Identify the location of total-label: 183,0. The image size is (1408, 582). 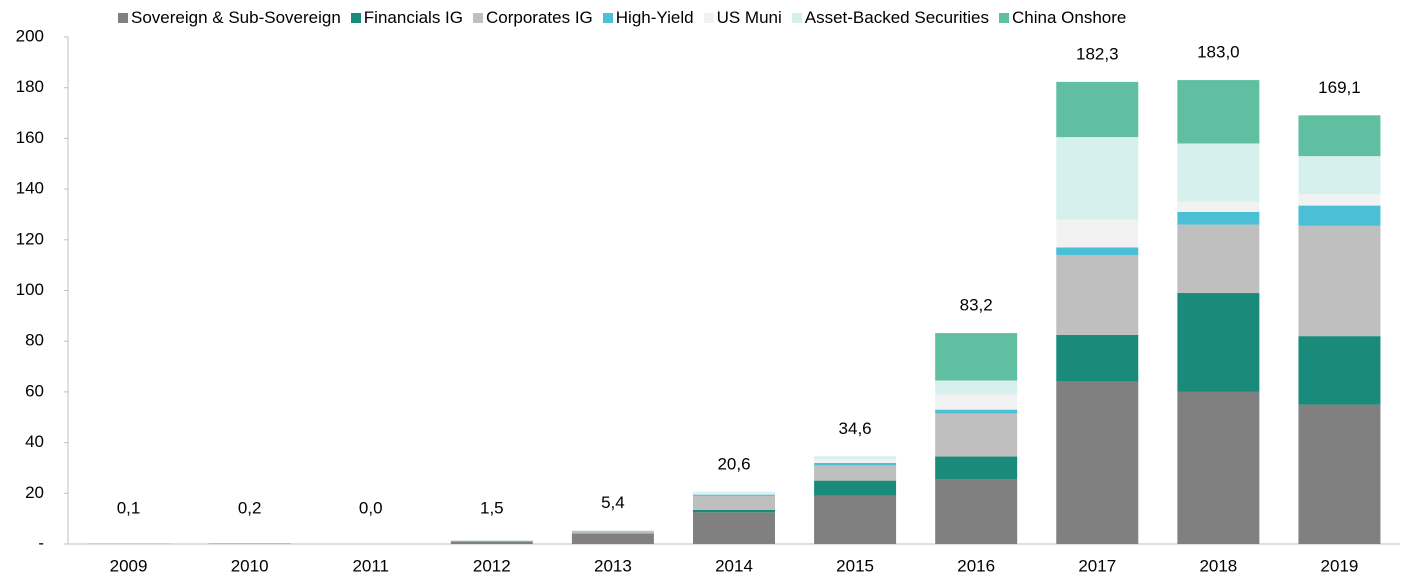
(1218, 52).